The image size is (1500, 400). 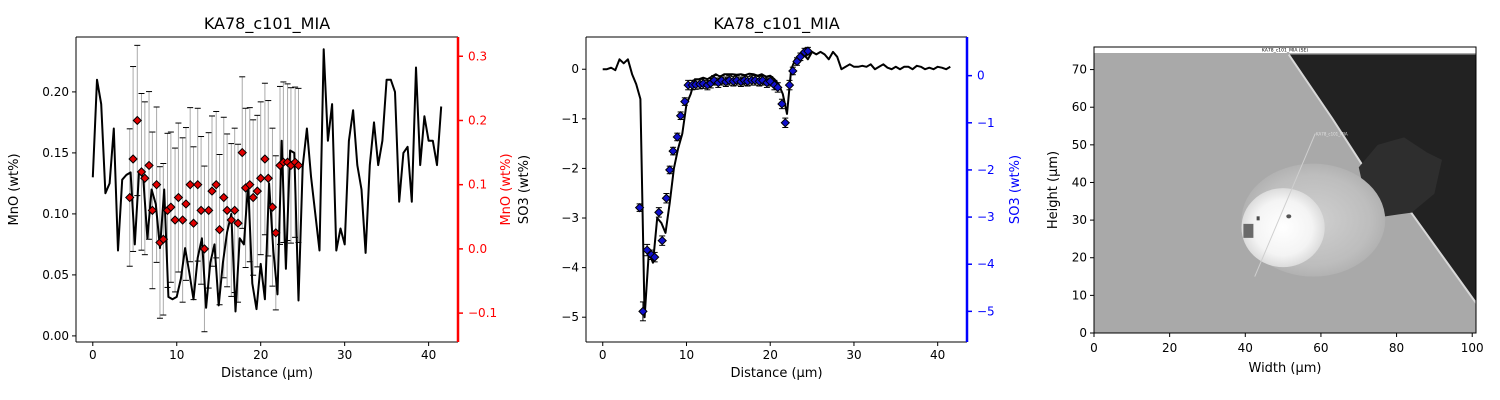 What do you see at coordinates (1285, 205) in the screenshot?
I see `traverse-line` at bounding box center [1285, 205].